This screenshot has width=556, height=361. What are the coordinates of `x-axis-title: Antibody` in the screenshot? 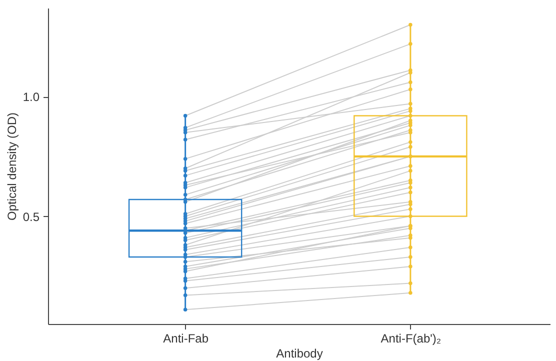 It's located at (299, 353).